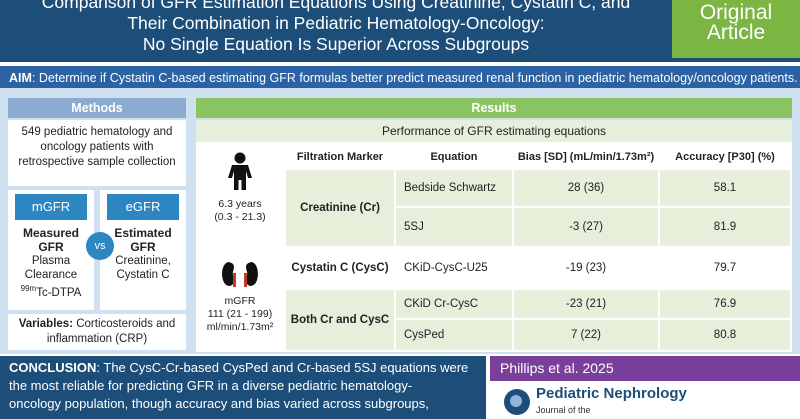 The image size is (800, 419). What do you see at coordinates (586, 157) in the screenshot?
I see `col-header-bias: Bias [SD] (mL/min/1.73m²)` at bounding box center [586, 157].